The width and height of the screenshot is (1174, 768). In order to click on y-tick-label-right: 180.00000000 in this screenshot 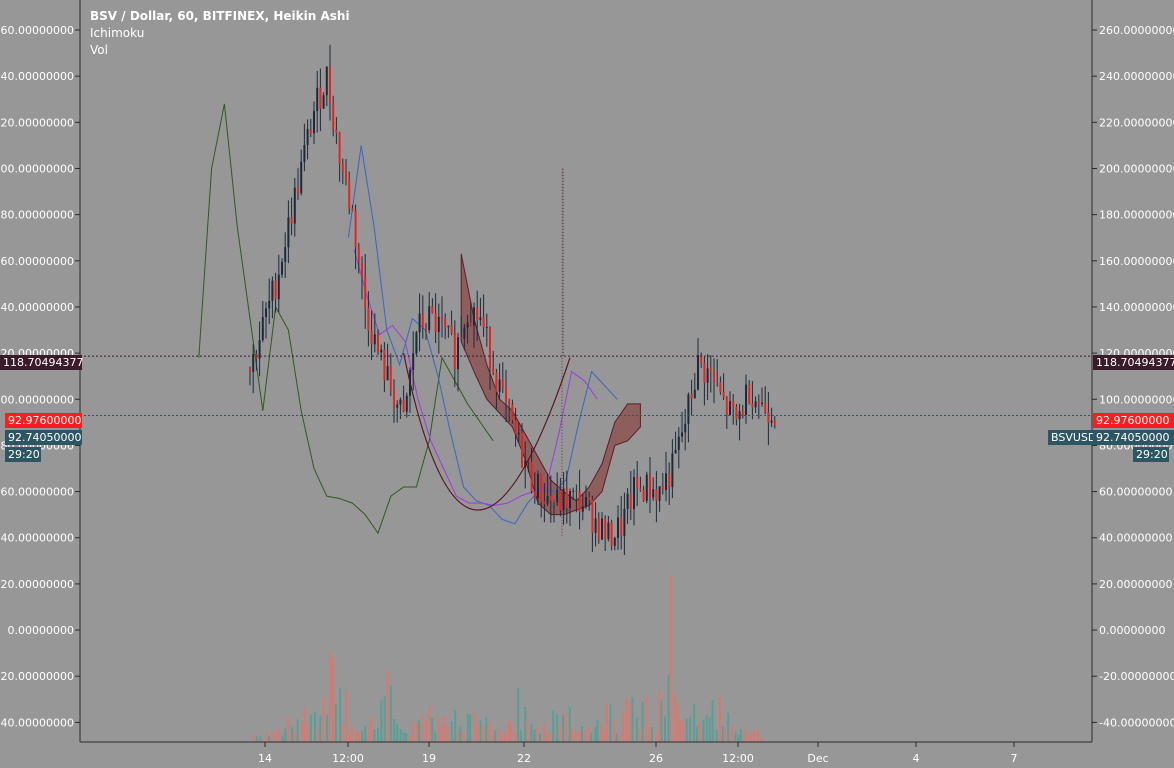, I will do `click(1136, 215)`.